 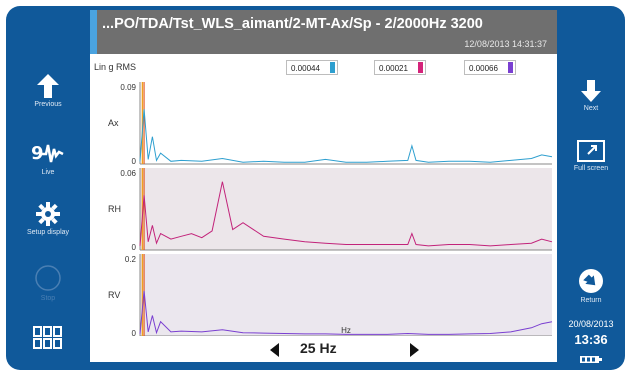 I want to click on stop-button: Stop, so click(x=48, y=283).